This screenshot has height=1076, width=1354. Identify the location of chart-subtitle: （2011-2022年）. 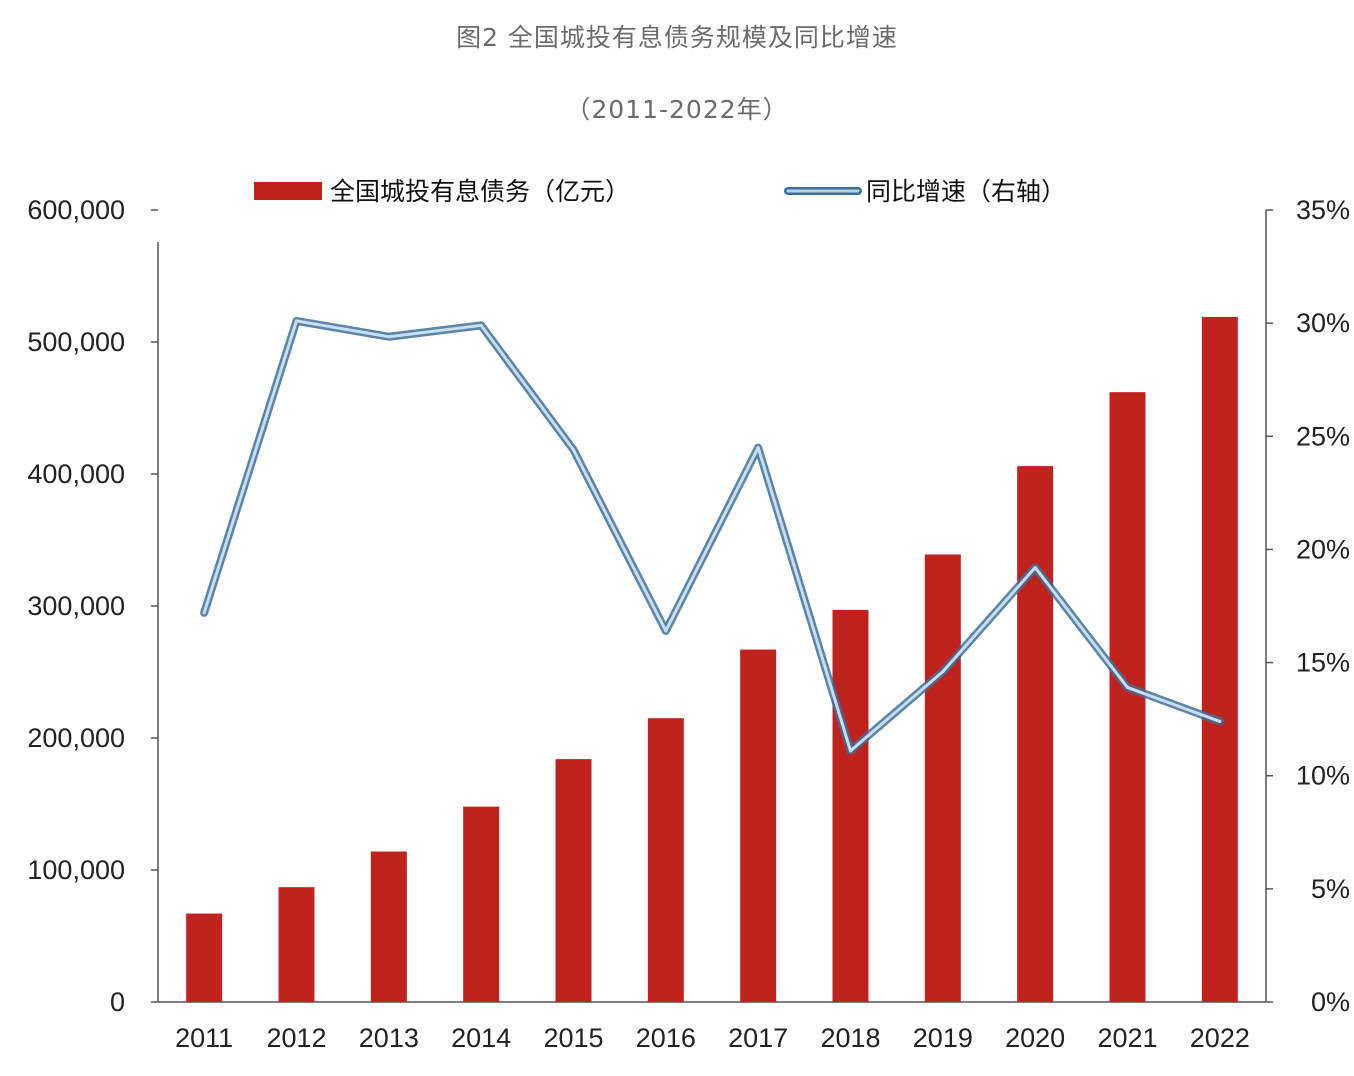
(677, 109).